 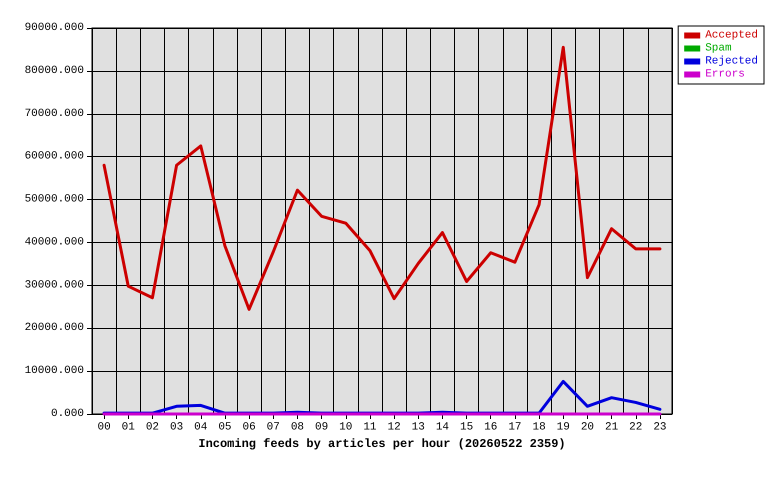 I want to click on y-tick-label: 20000.000, so click(x=54, y=328).